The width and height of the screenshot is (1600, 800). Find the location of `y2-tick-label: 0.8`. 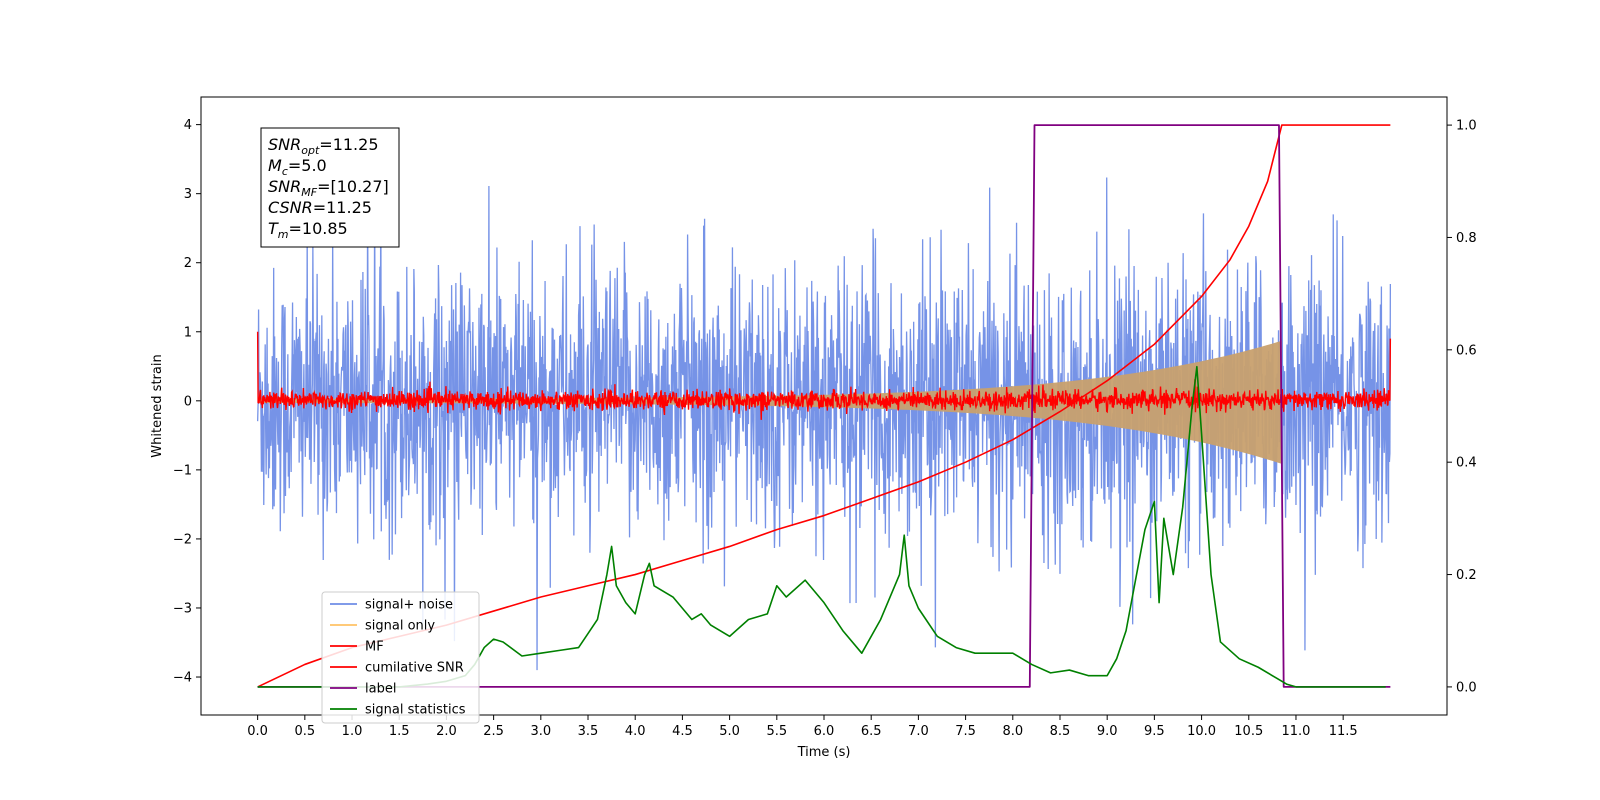

y2-tick-label: 0.8 is located at coordinates (1466, 238).